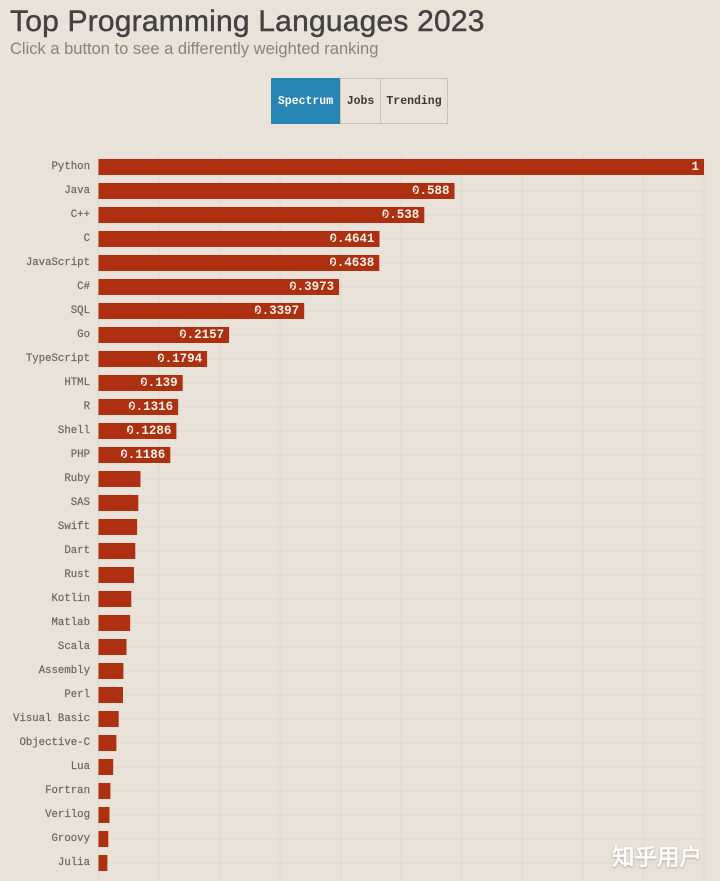  Describe the element at coordinates (58, 359) in the screenshot. I see `svg-text: TypeScript` at that location.